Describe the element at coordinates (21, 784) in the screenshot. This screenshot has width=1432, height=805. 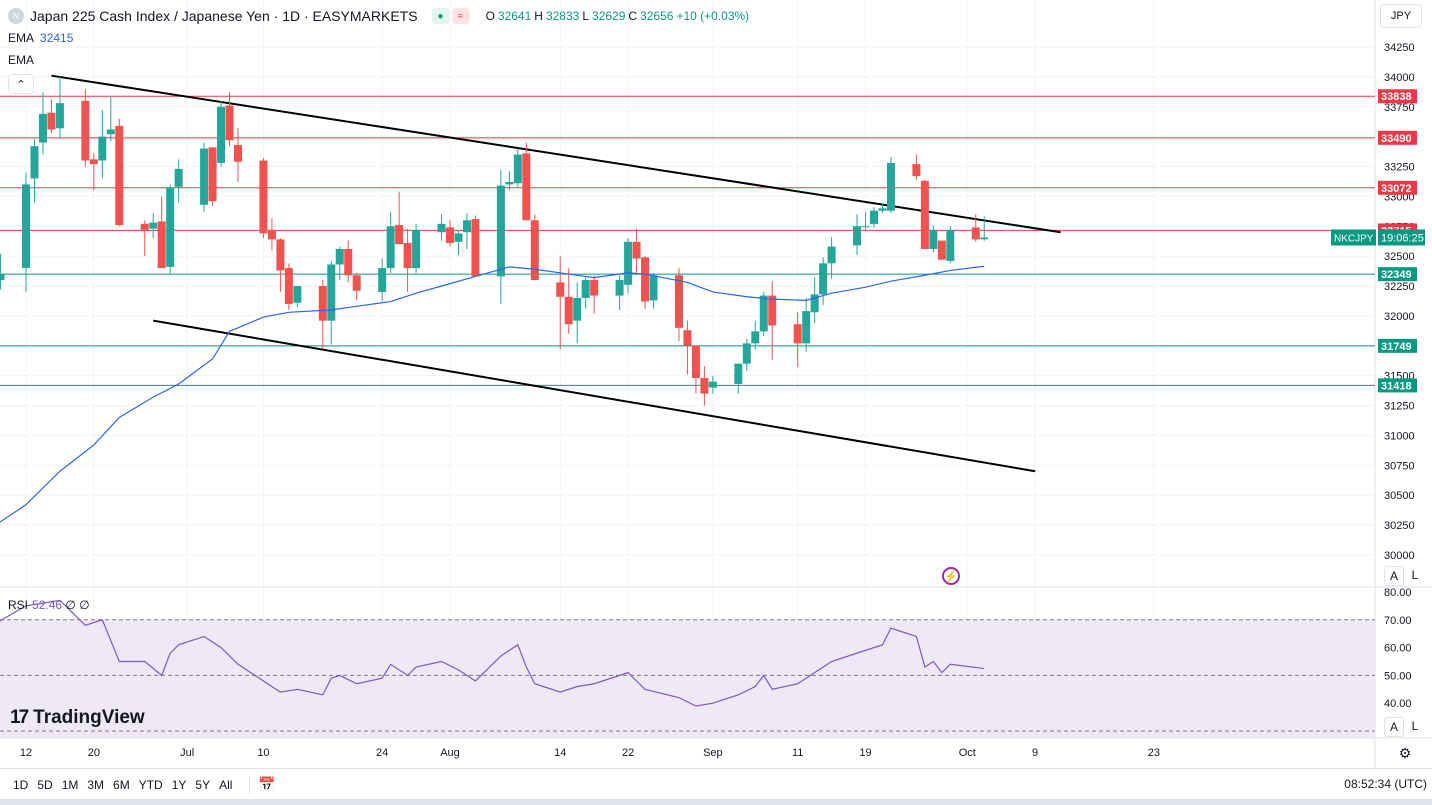
I see `range-1d: 1D` at that location.